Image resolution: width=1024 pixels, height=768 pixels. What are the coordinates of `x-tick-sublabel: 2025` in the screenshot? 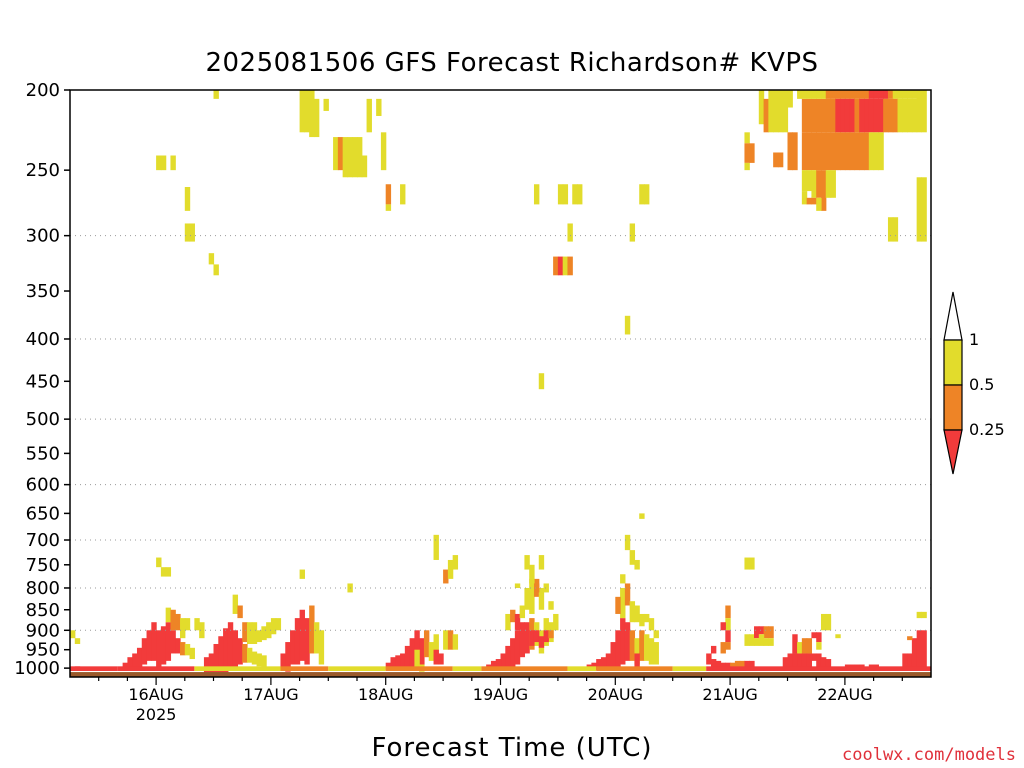 It's located at (156, 714).